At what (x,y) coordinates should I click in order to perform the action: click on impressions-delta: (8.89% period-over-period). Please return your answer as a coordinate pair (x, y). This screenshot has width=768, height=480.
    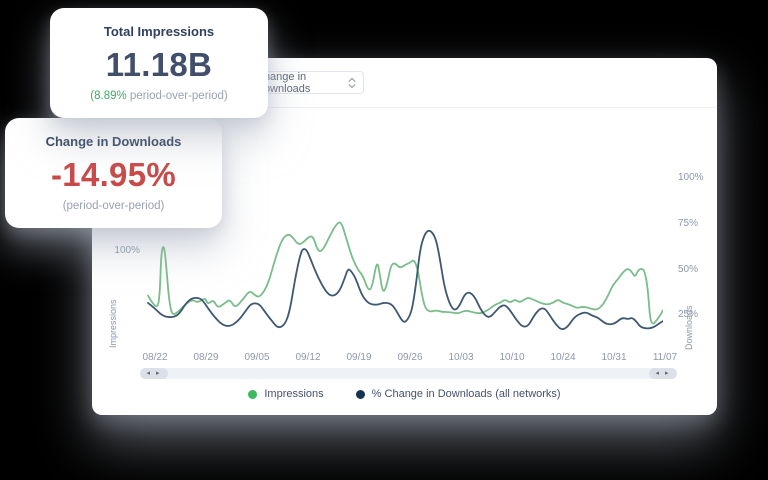
    Looking at the image, I should click on (159, 96).